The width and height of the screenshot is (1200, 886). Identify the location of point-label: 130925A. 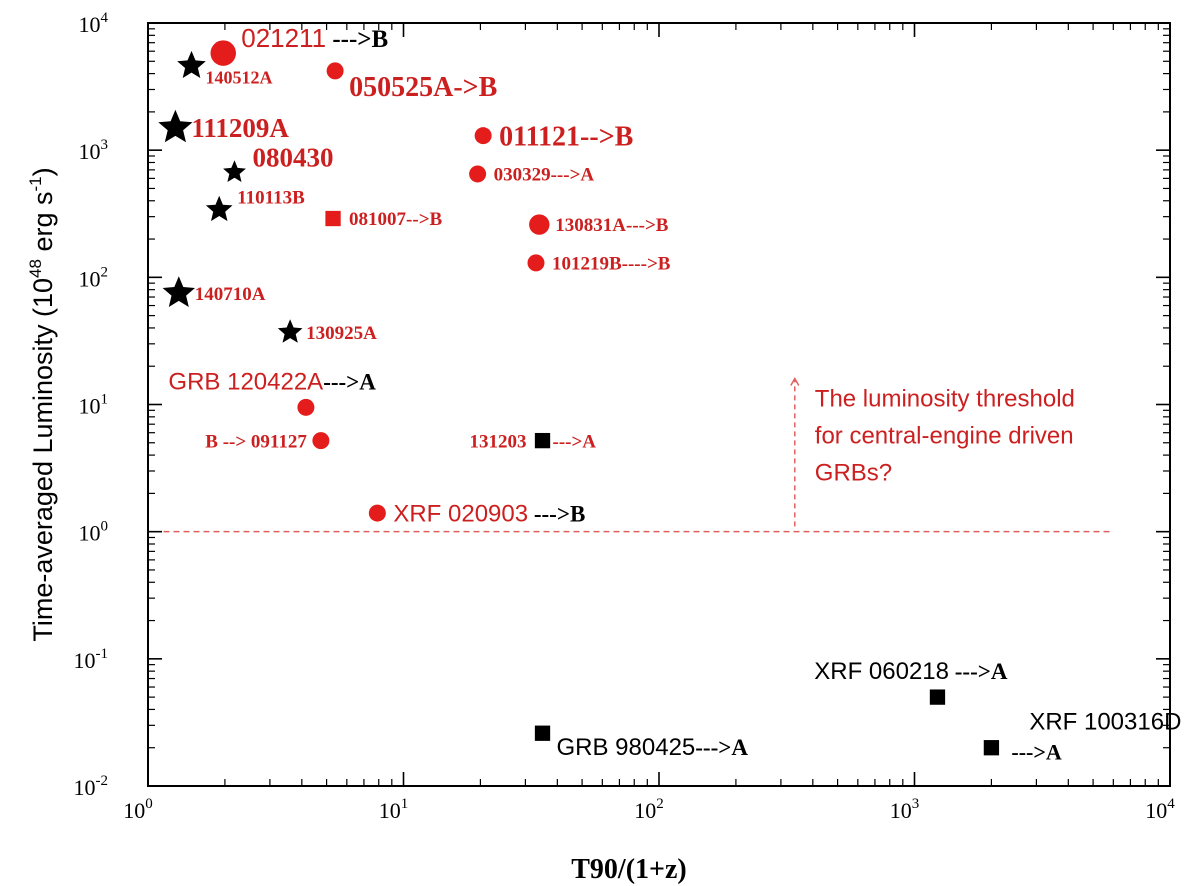
(341, 333).